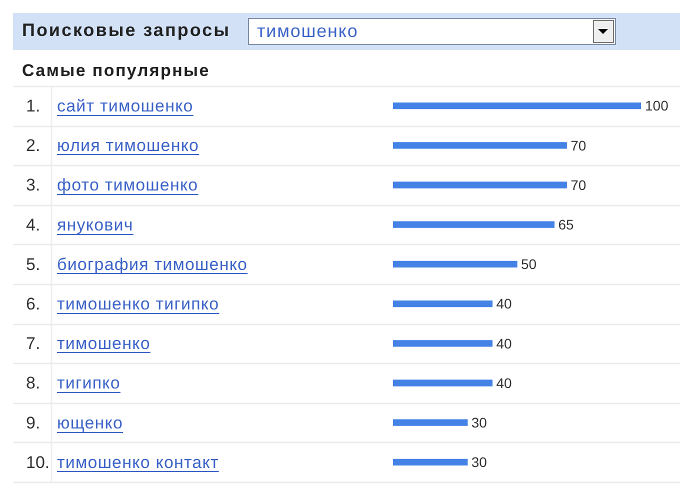 This screenshot has height=488, width=680. What do you see at coordinates (112, 185) in the screenshot?
I see `y-tick-label: 3. фото тимошенко` at bounding box center [112, 185].